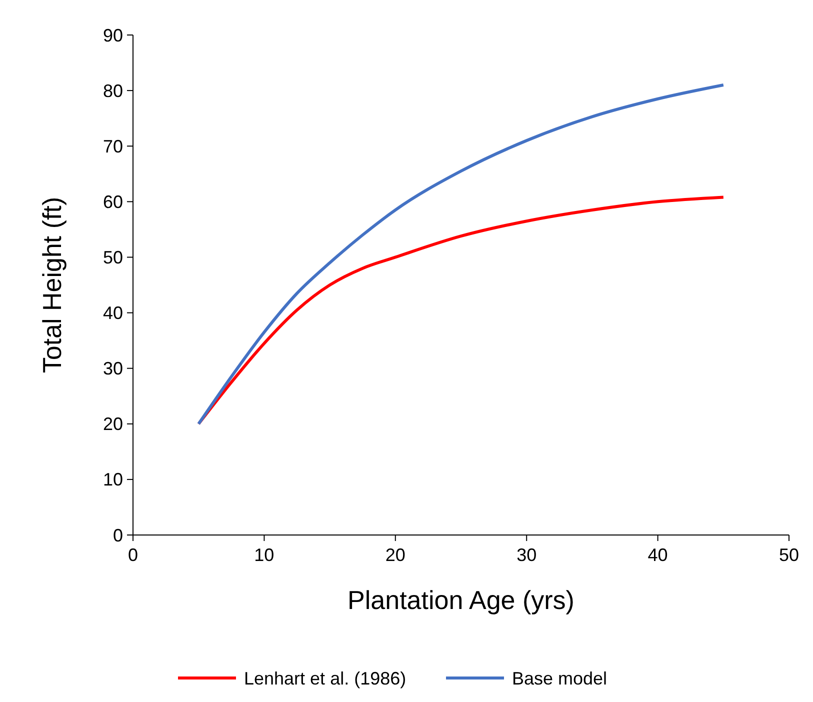  Describe the element at coordinates (112, 258) in the screenshot. I see `y-tick-label: 50` at that location.